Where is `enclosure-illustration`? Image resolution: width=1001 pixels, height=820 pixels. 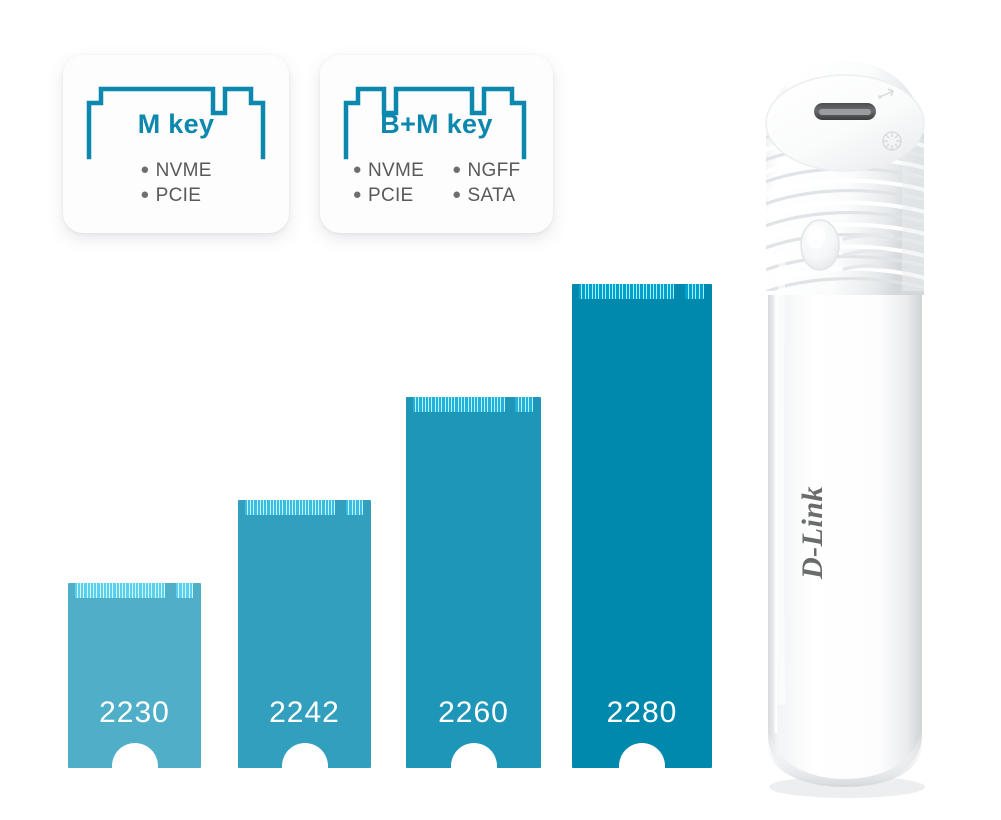
enclosure-illustration is located at coordinates (845, 429).